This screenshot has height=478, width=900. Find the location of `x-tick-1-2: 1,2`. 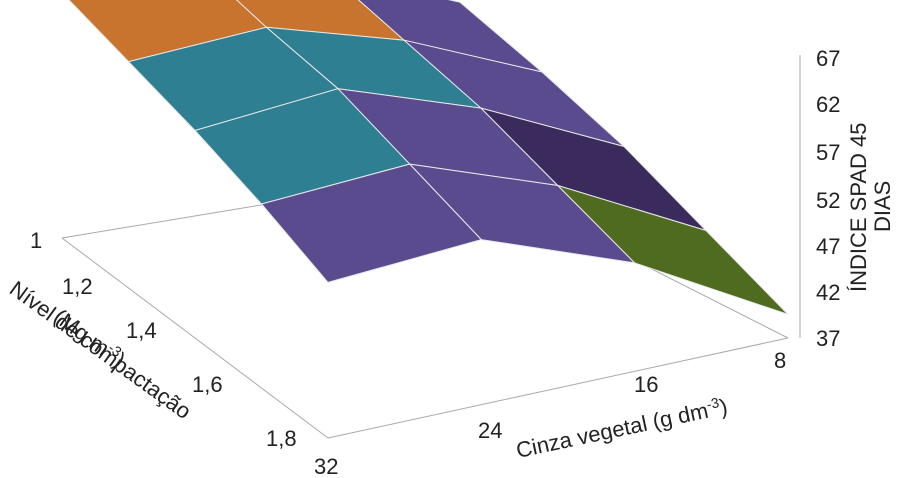

x-tick-1-2: 1,2 is located at coordinates (77, 286).